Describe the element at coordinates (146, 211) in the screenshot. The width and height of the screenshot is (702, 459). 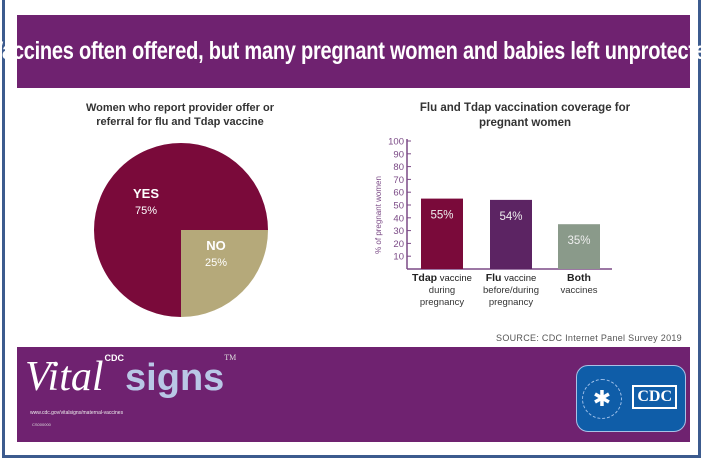
I see `pie-value-label: 75%` at that location.